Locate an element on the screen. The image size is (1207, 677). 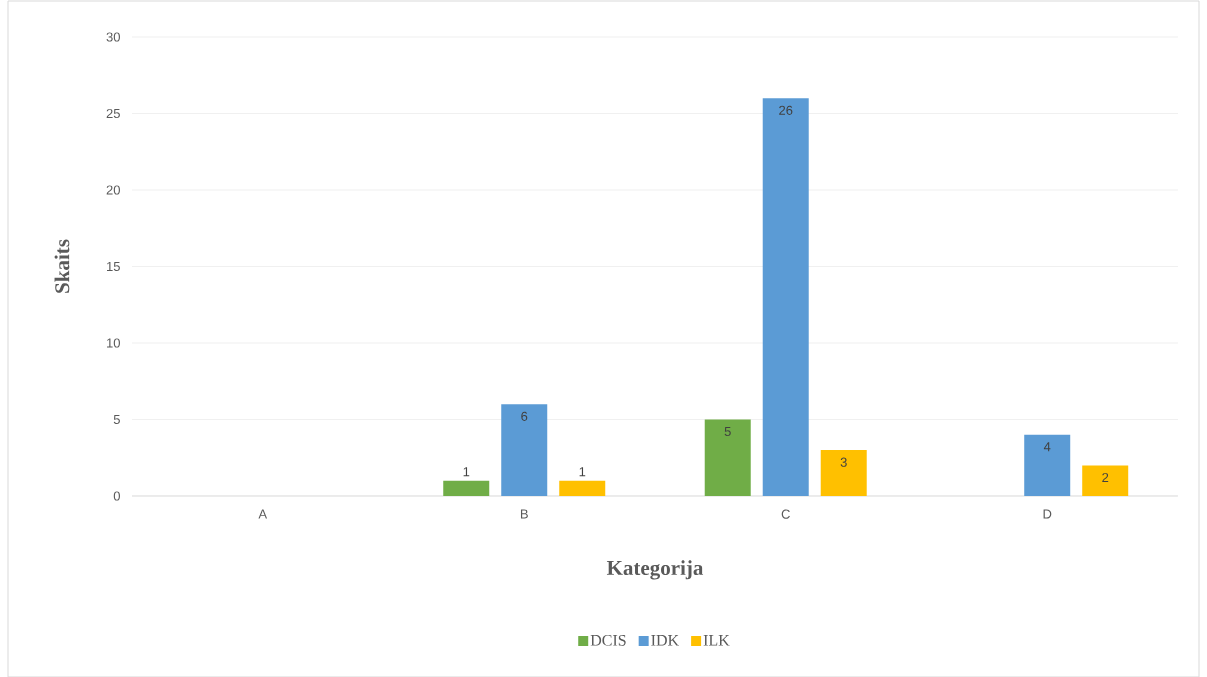
data-label: 5 is located at coordinates (727, 432).